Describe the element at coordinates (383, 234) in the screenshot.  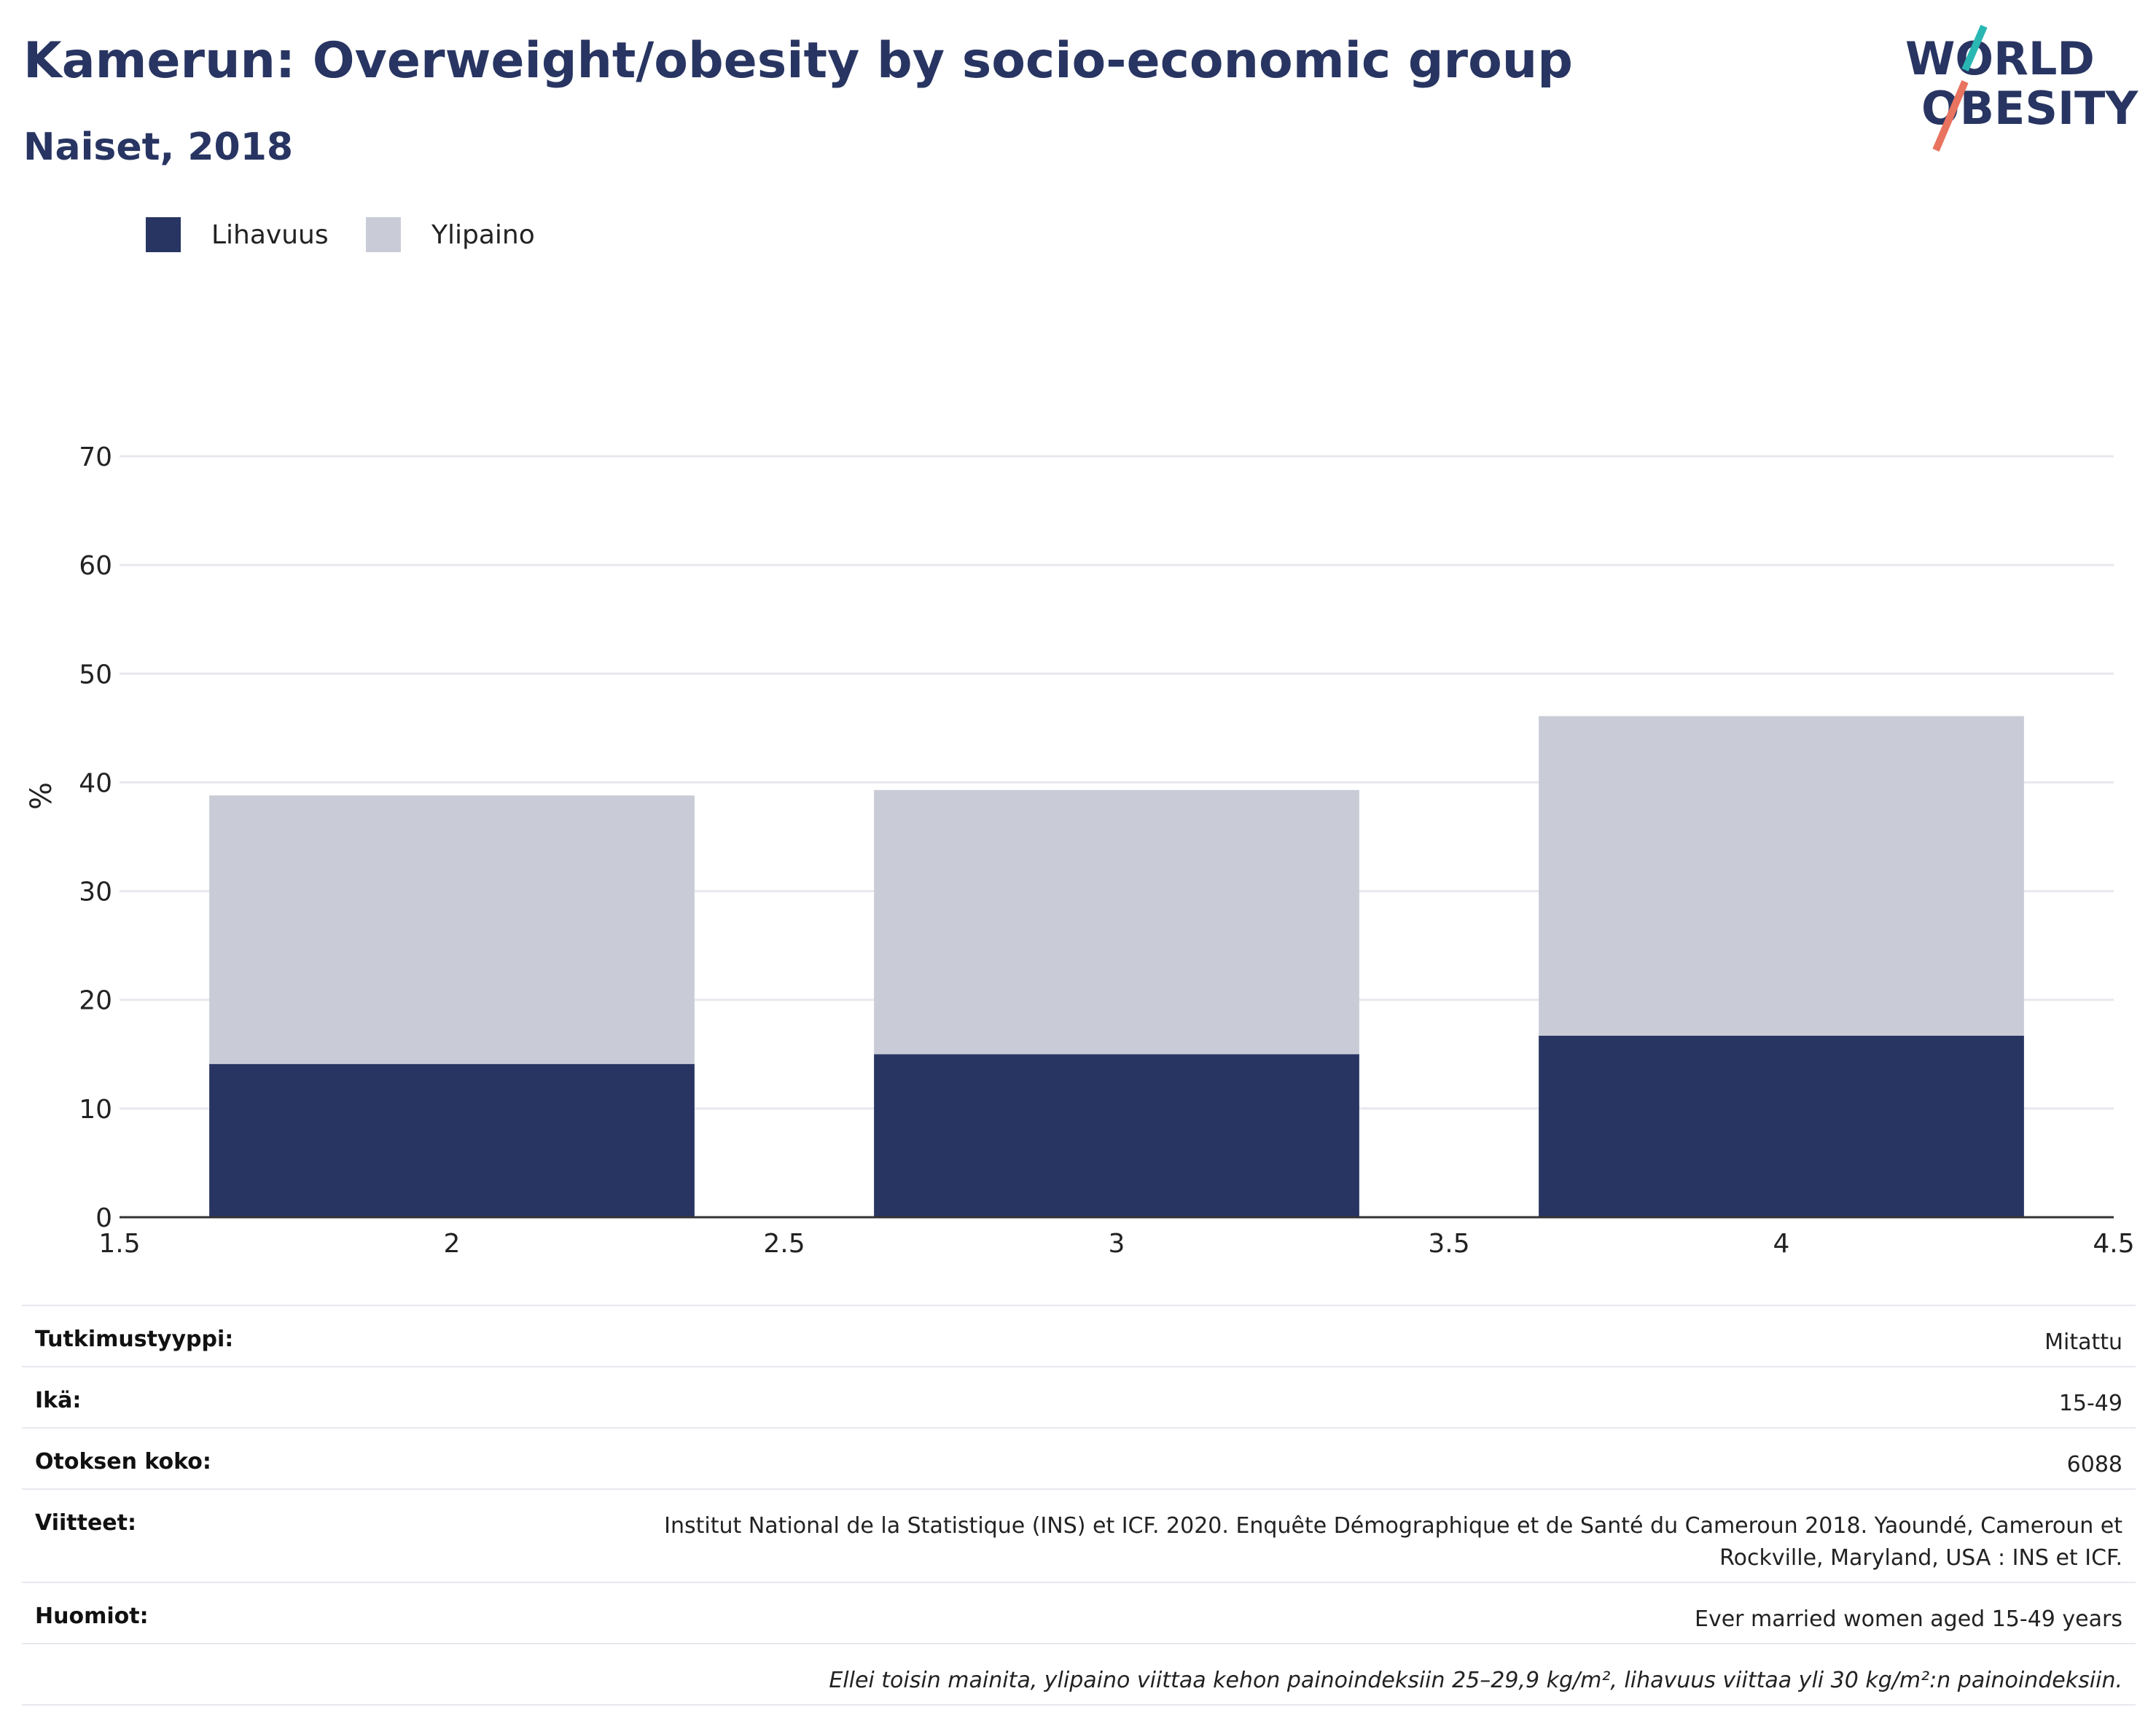
I see `legend-swatch-overweight` at that location.